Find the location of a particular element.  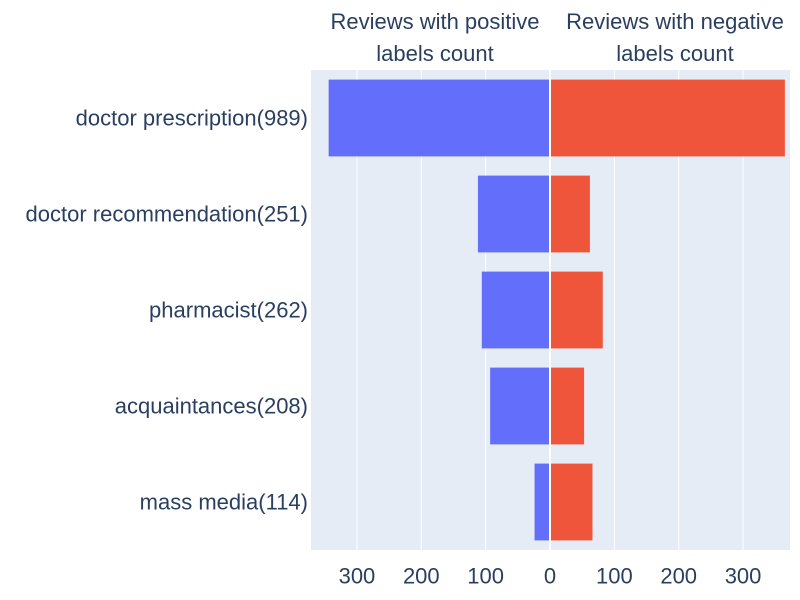

left-header-line-2: labels count is located at coordinates (435, 53).